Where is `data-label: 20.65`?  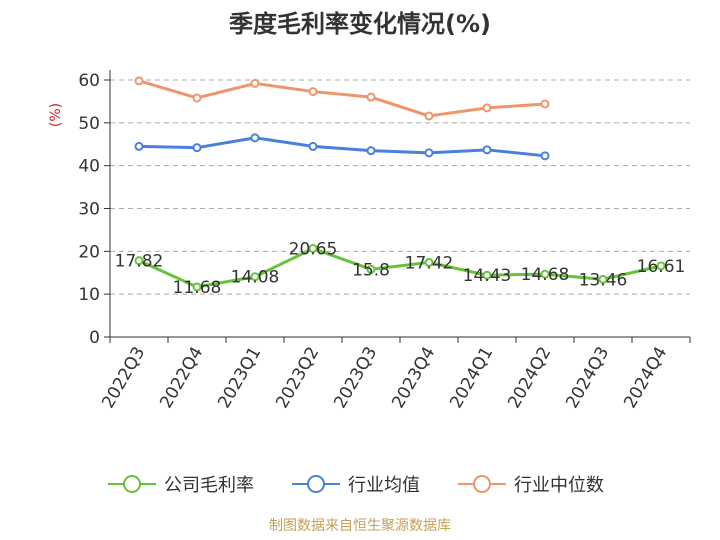
data-label: 20.65 is located at coordinates (313, 250).